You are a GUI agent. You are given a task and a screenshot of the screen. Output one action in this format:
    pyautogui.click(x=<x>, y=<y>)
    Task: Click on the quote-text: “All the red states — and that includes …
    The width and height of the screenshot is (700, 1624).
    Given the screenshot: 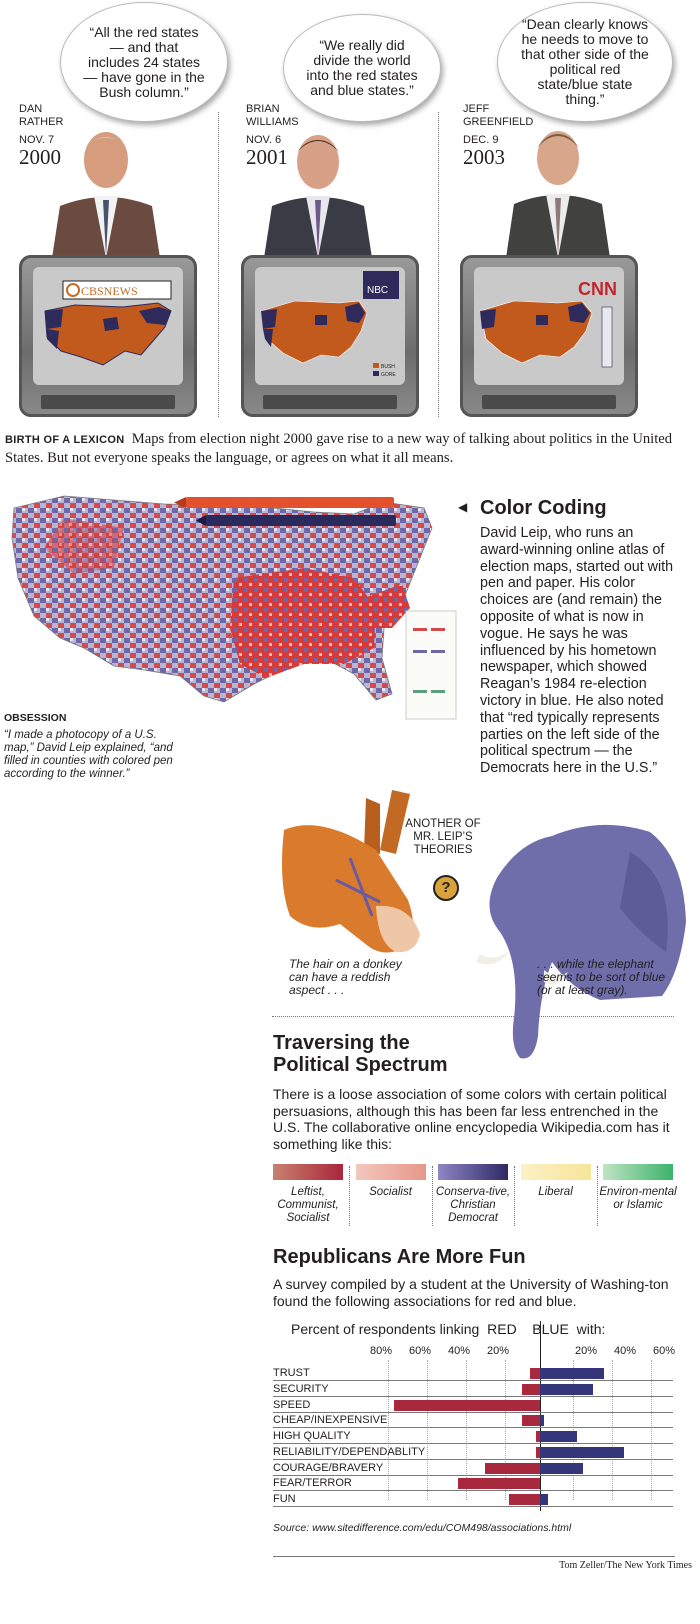 What is the action you would take?
    pyautogui.click(x=144, y=61)
    